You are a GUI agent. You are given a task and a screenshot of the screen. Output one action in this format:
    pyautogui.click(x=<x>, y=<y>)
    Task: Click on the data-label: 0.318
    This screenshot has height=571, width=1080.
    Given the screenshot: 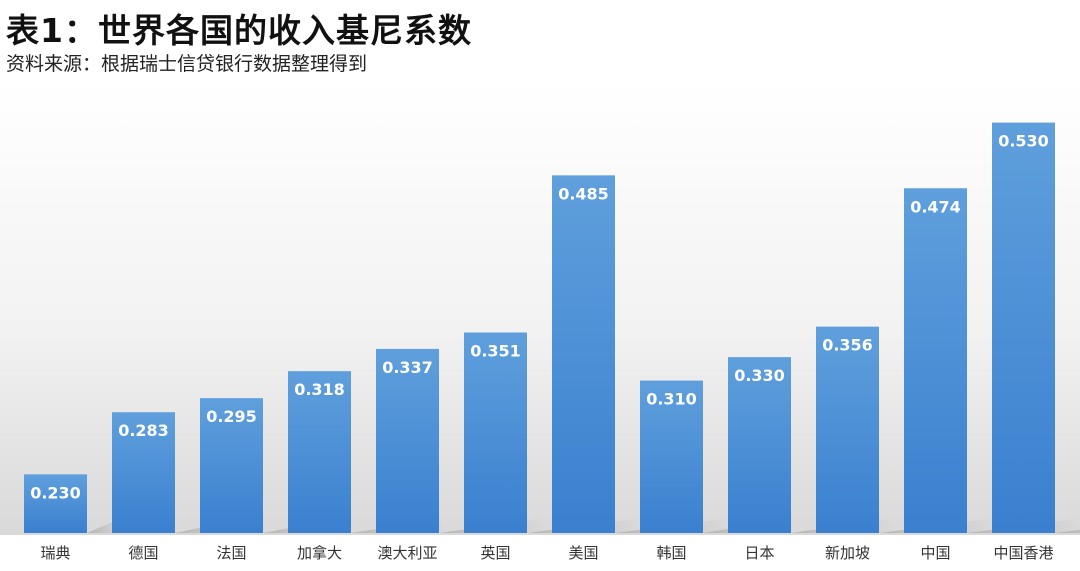 What is the action you would take?
    pyautogui.click(x=319, y=389)
    